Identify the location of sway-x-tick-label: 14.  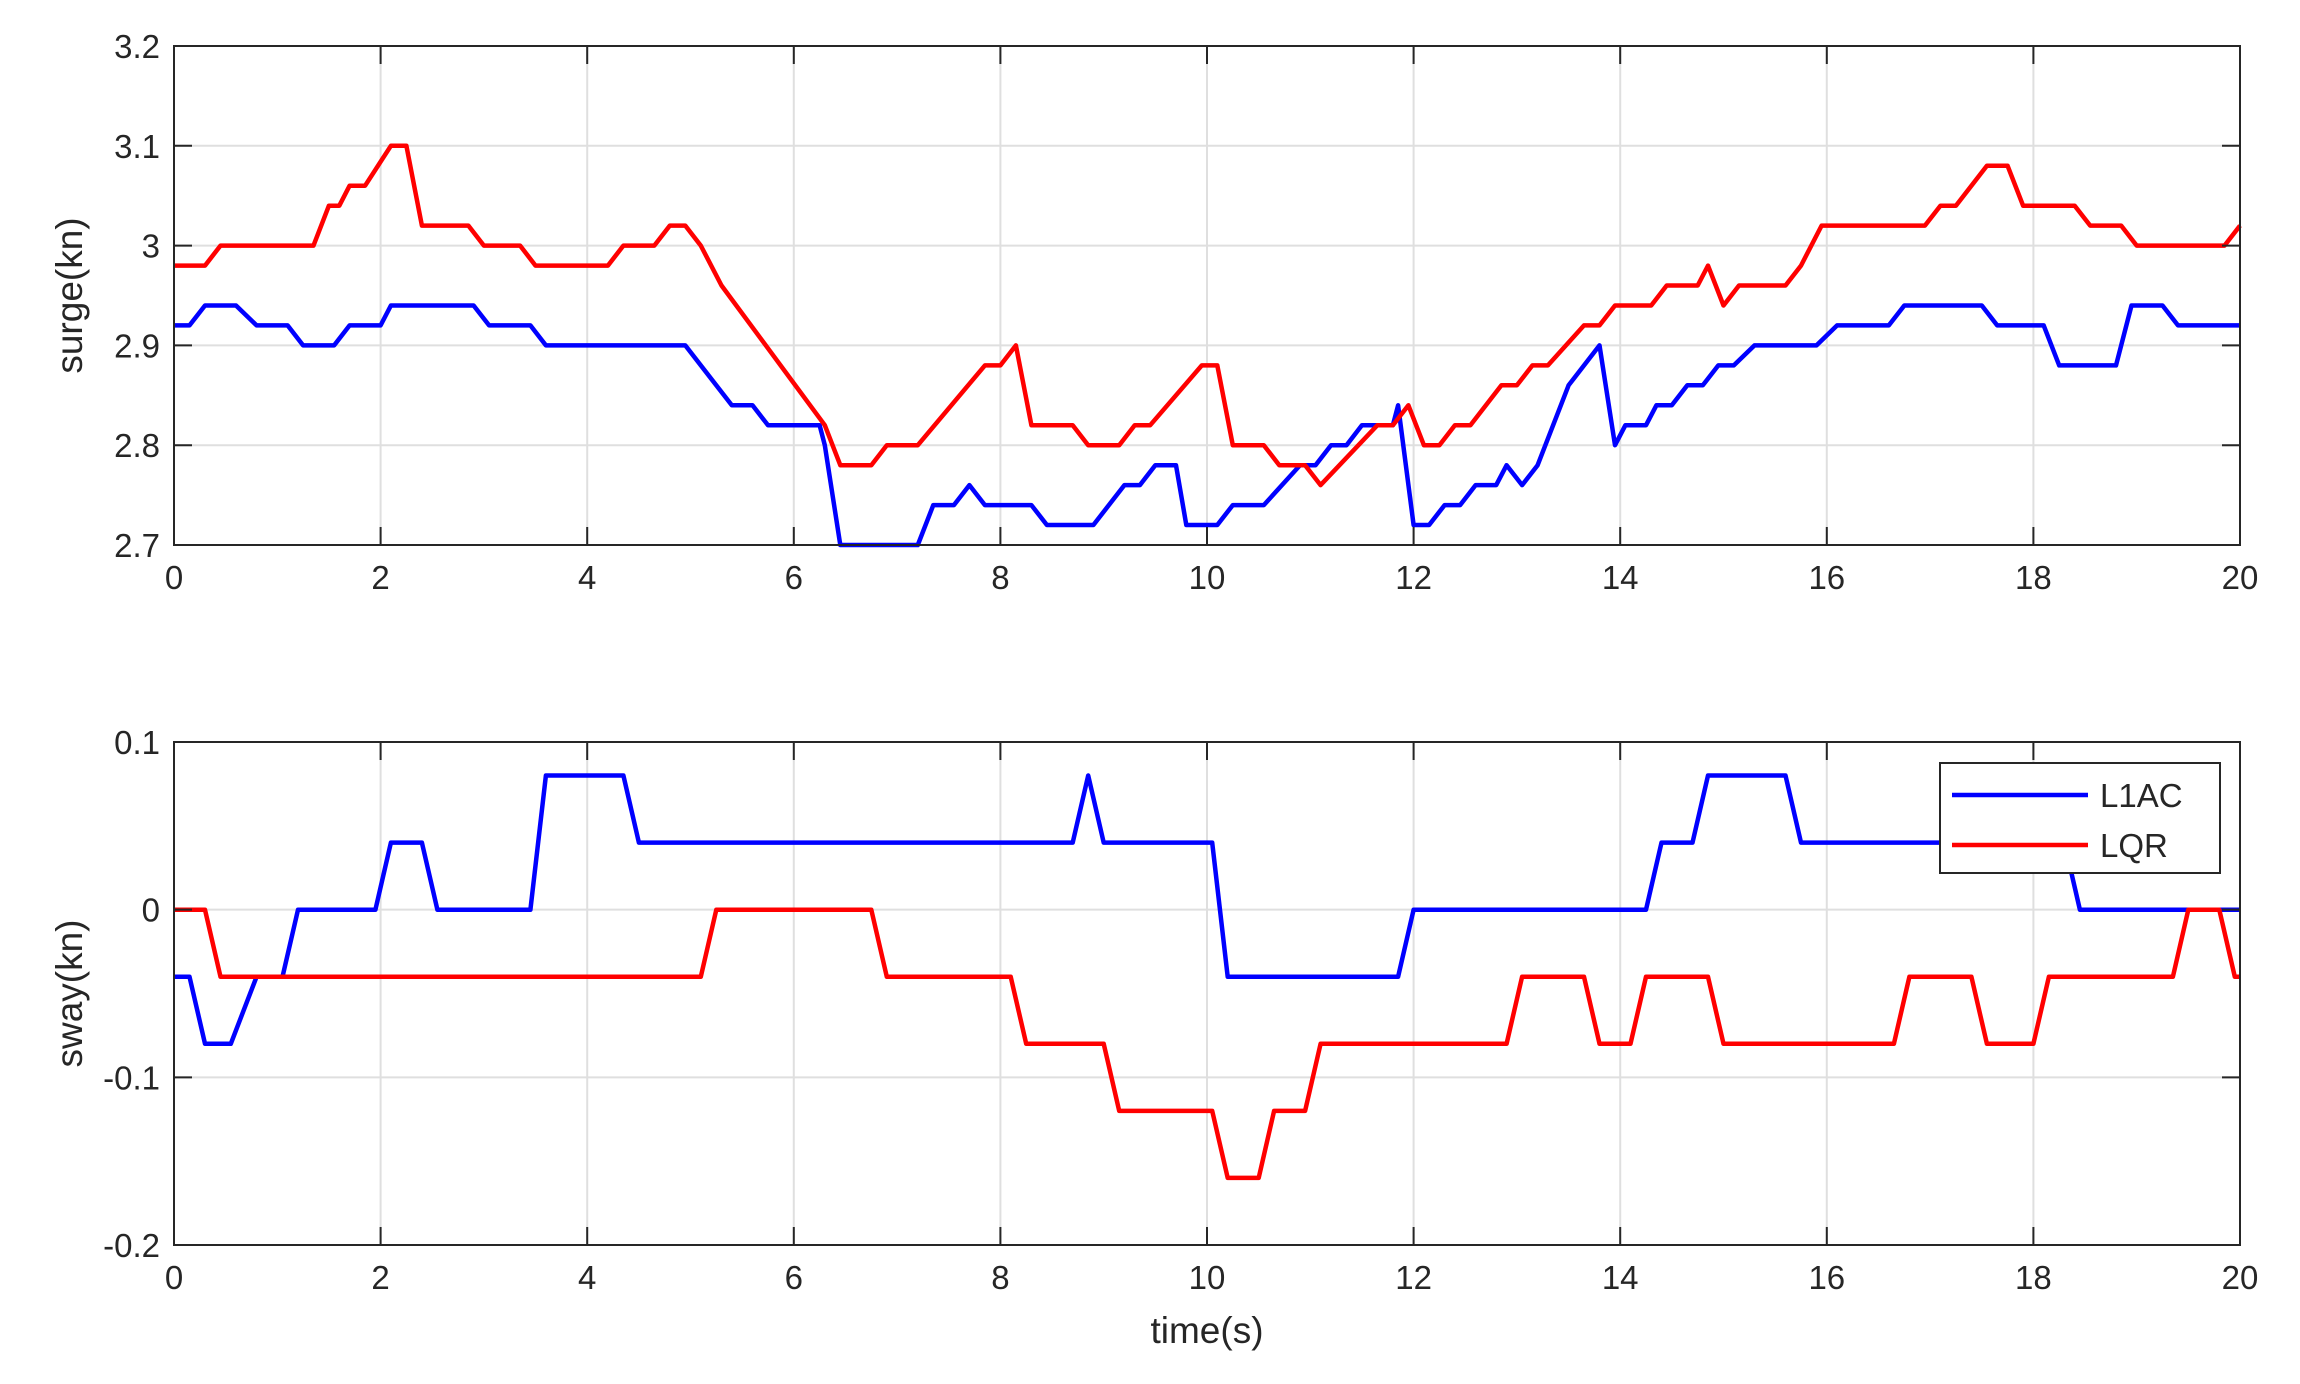
(1620, 1277).